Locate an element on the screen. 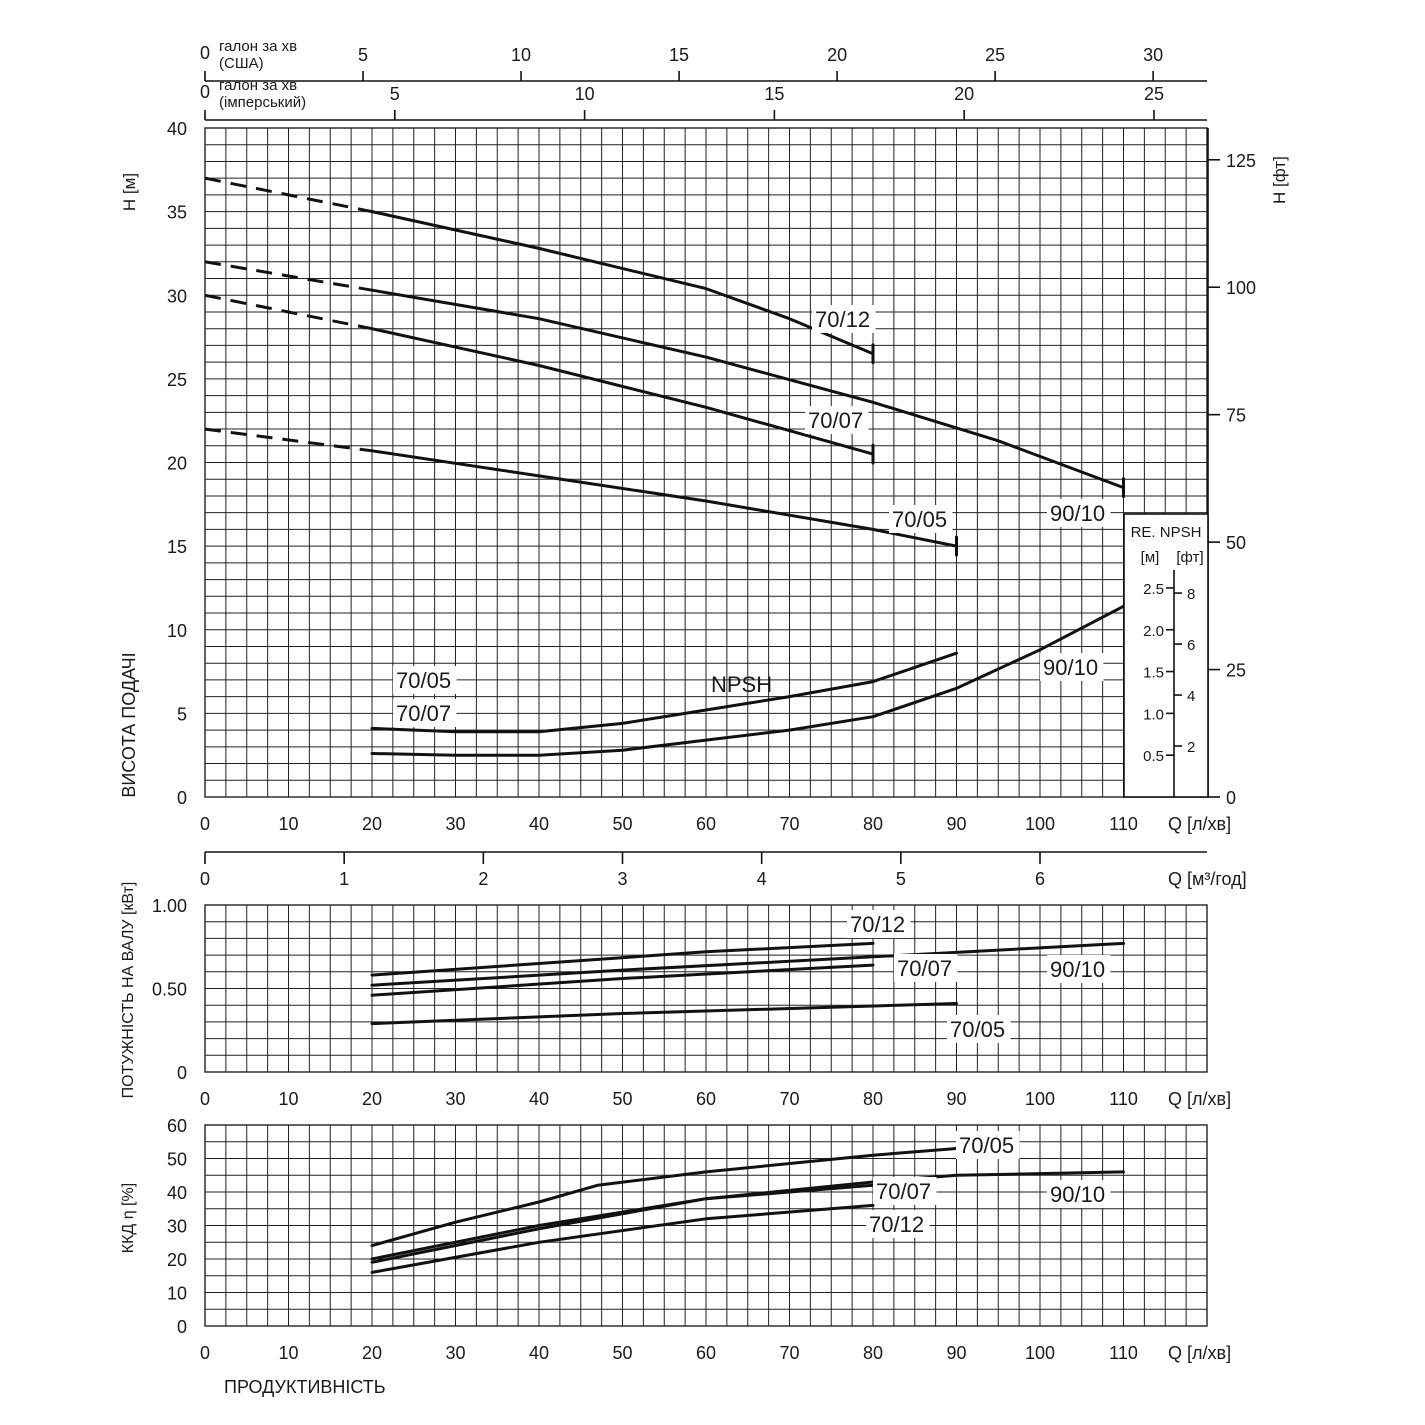 Image resolution: width=1425 pixels, height=1425 pixels. efficiency-label-70-07: 70/07 is located at coordinates (903, 1191).